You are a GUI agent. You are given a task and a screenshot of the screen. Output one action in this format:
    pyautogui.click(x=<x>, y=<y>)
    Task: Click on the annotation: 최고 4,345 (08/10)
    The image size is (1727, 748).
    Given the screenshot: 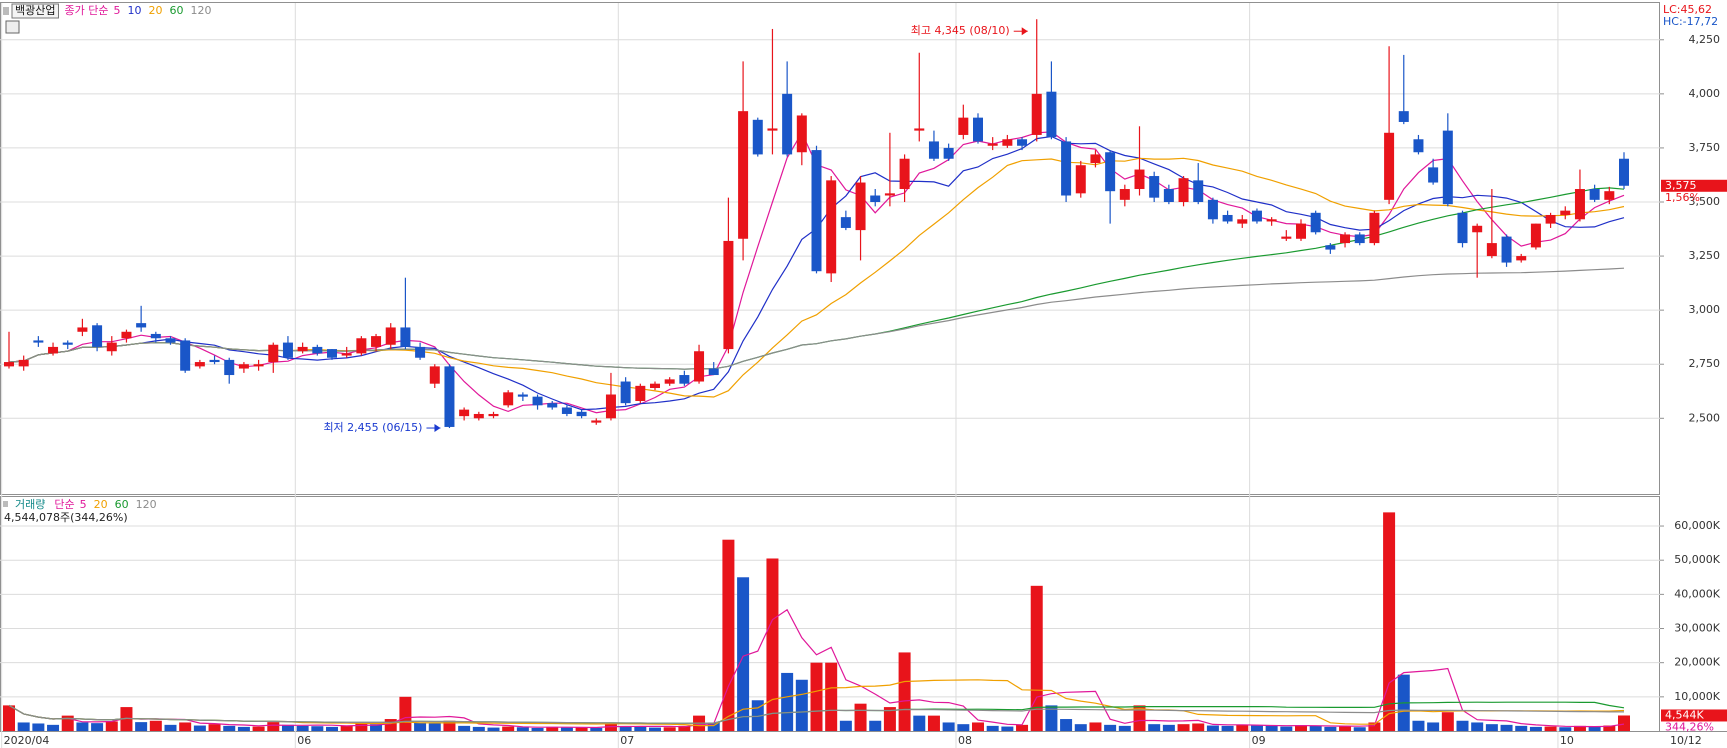 What is the action you would take?
    pyautogui.click(x=960, y=30)
    